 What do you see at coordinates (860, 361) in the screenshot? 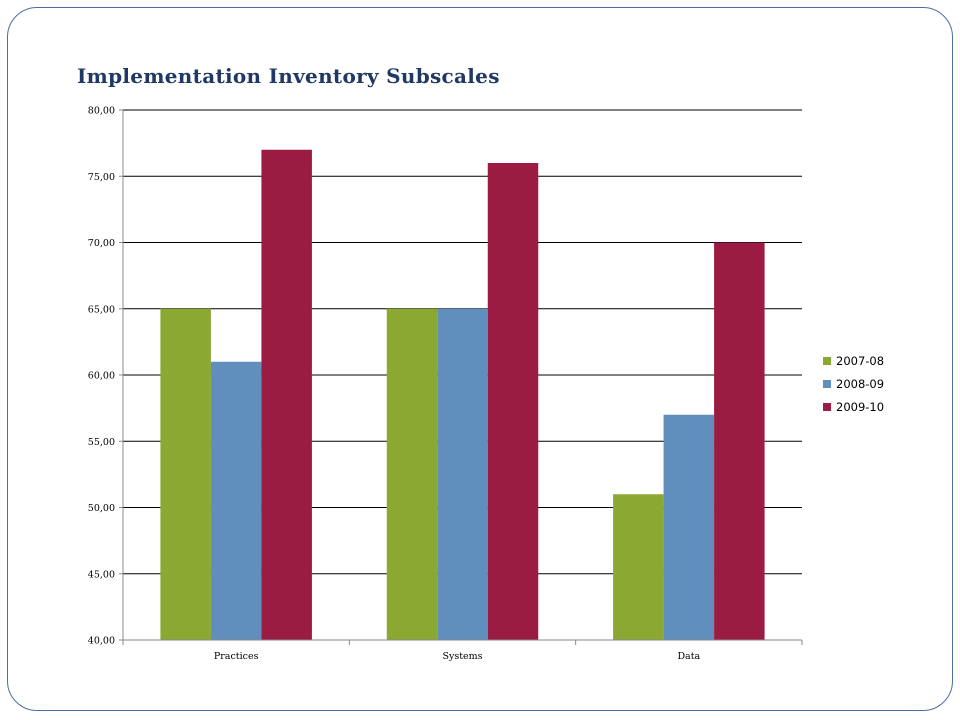
I see `legend-label: 2007-08` at bounding box center [860, 361].